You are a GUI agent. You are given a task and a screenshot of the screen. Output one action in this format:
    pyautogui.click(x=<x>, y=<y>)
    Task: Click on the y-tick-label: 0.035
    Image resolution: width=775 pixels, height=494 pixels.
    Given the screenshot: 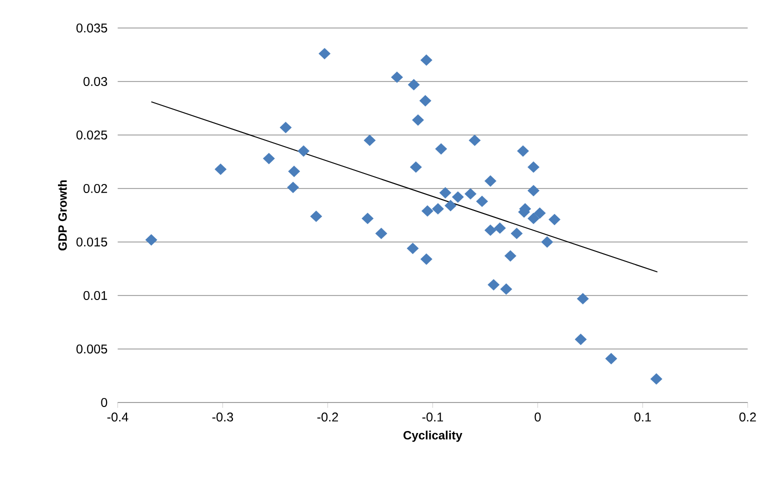 What is the action you would take?
    pyautogui.click(x=92, y=28)
    